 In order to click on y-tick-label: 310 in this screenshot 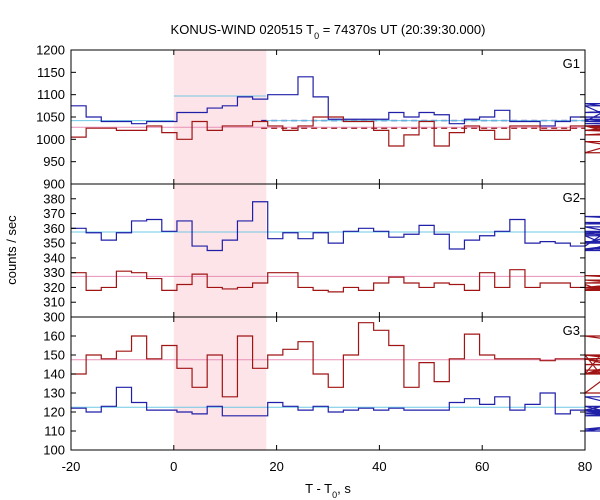, I will do `click(54, 302)`.